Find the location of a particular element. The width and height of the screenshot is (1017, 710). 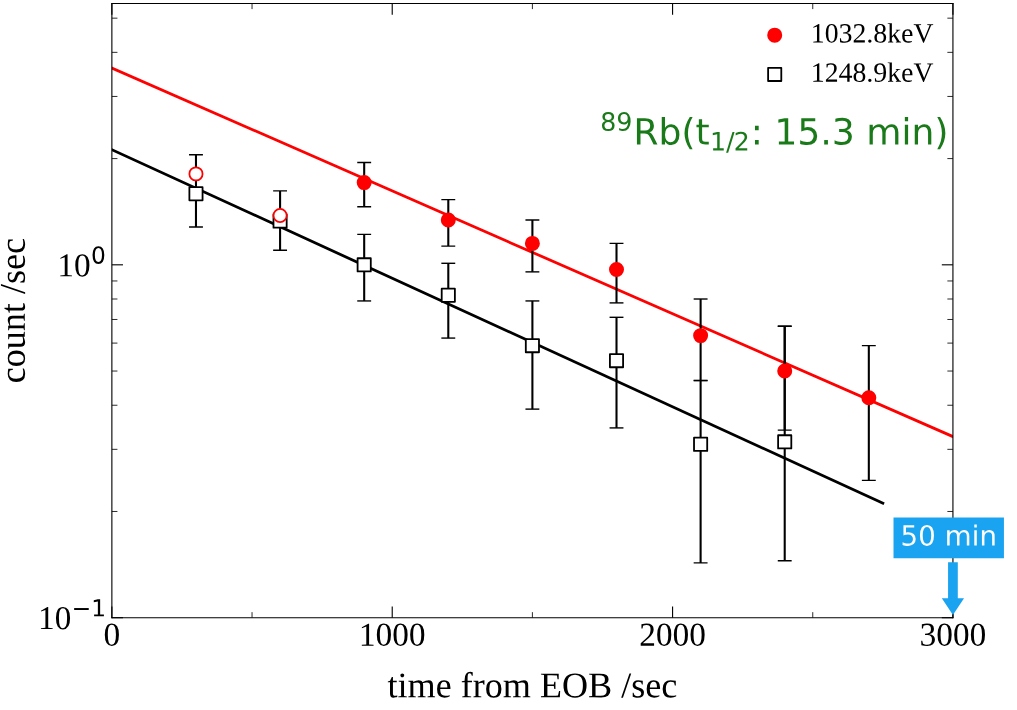

legend-label: 1032.8keV is located at coordinates (873, 33).